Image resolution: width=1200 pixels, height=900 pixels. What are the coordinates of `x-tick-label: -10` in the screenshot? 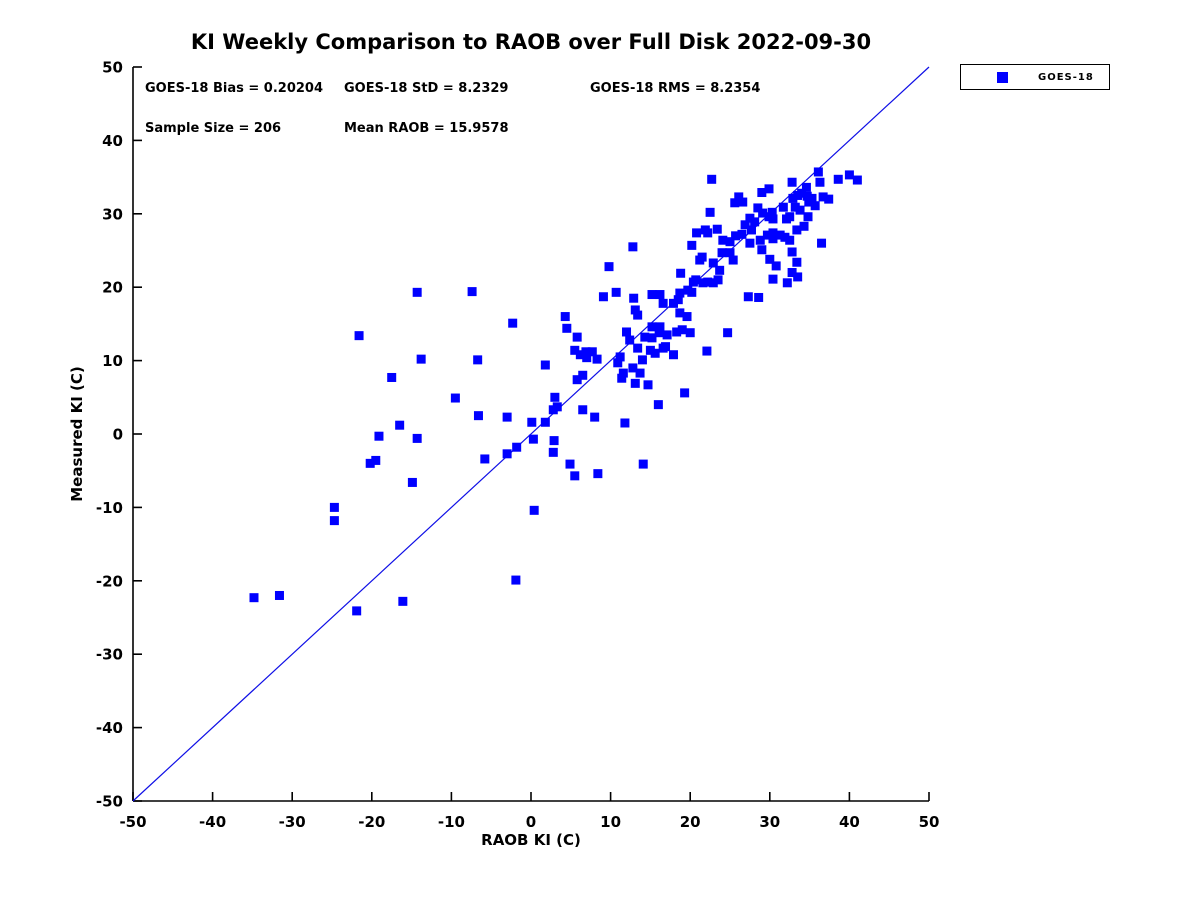 It's located at (451, 822).